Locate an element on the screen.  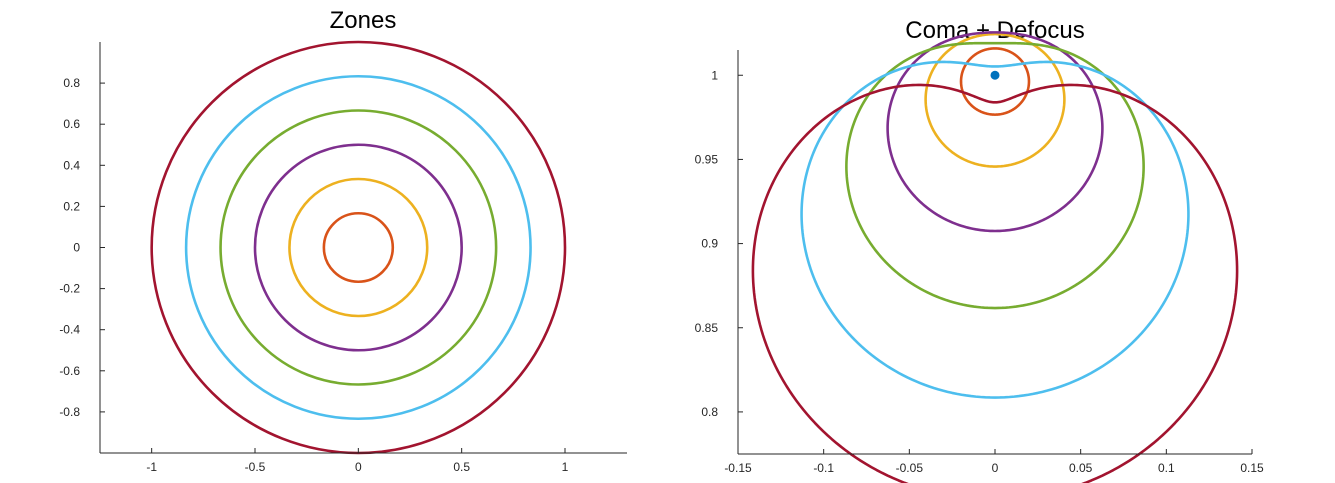
zones-y-tick-label: -0.2 is located at coordinates (69, 289).